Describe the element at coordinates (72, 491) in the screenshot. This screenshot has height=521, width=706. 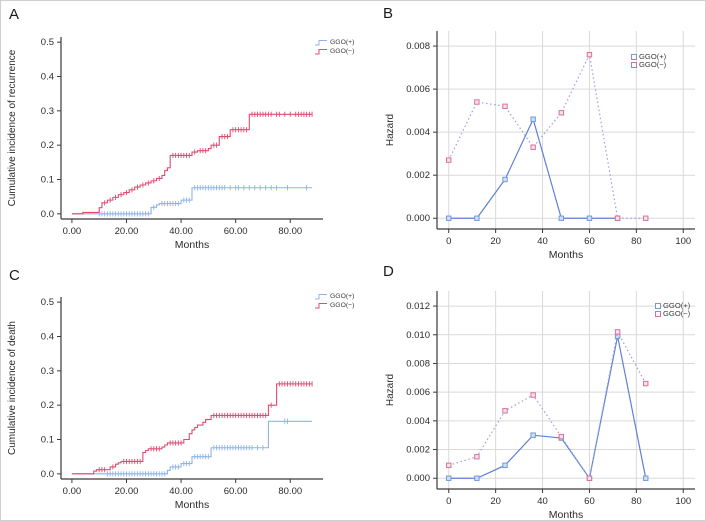
I see `x-tick-label: 0.00` at that location.